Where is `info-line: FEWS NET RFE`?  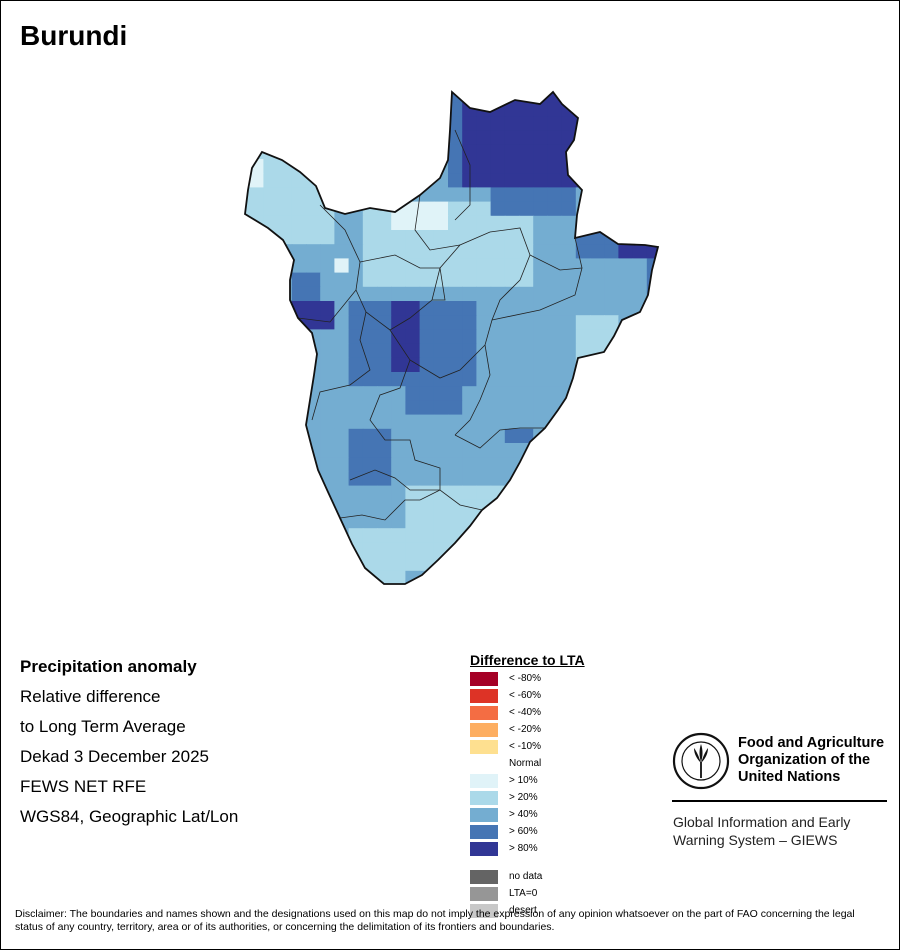
info-line: FEWS NET RFE is located at coordinates (83, 786).